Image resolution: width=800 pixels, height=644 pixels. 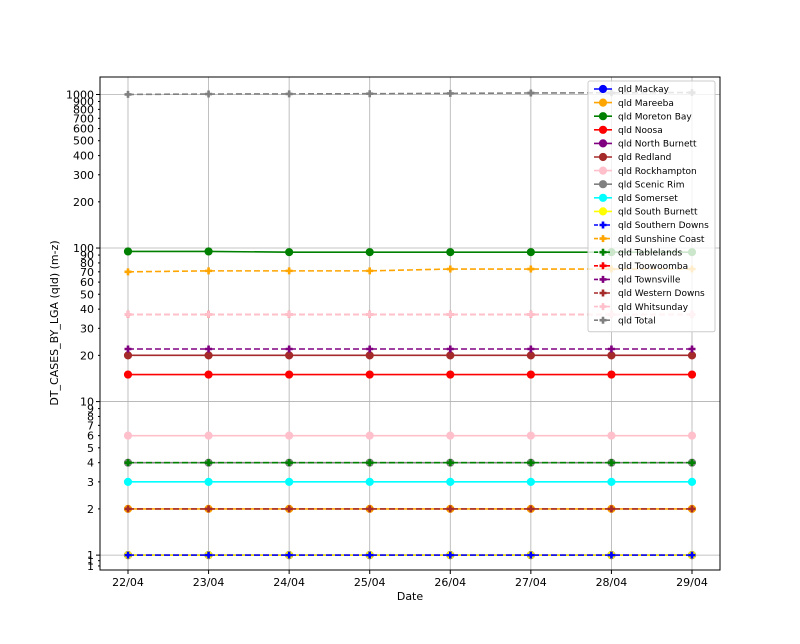 I want to click on legend-label: qld Total, so click(x=637, y=321).